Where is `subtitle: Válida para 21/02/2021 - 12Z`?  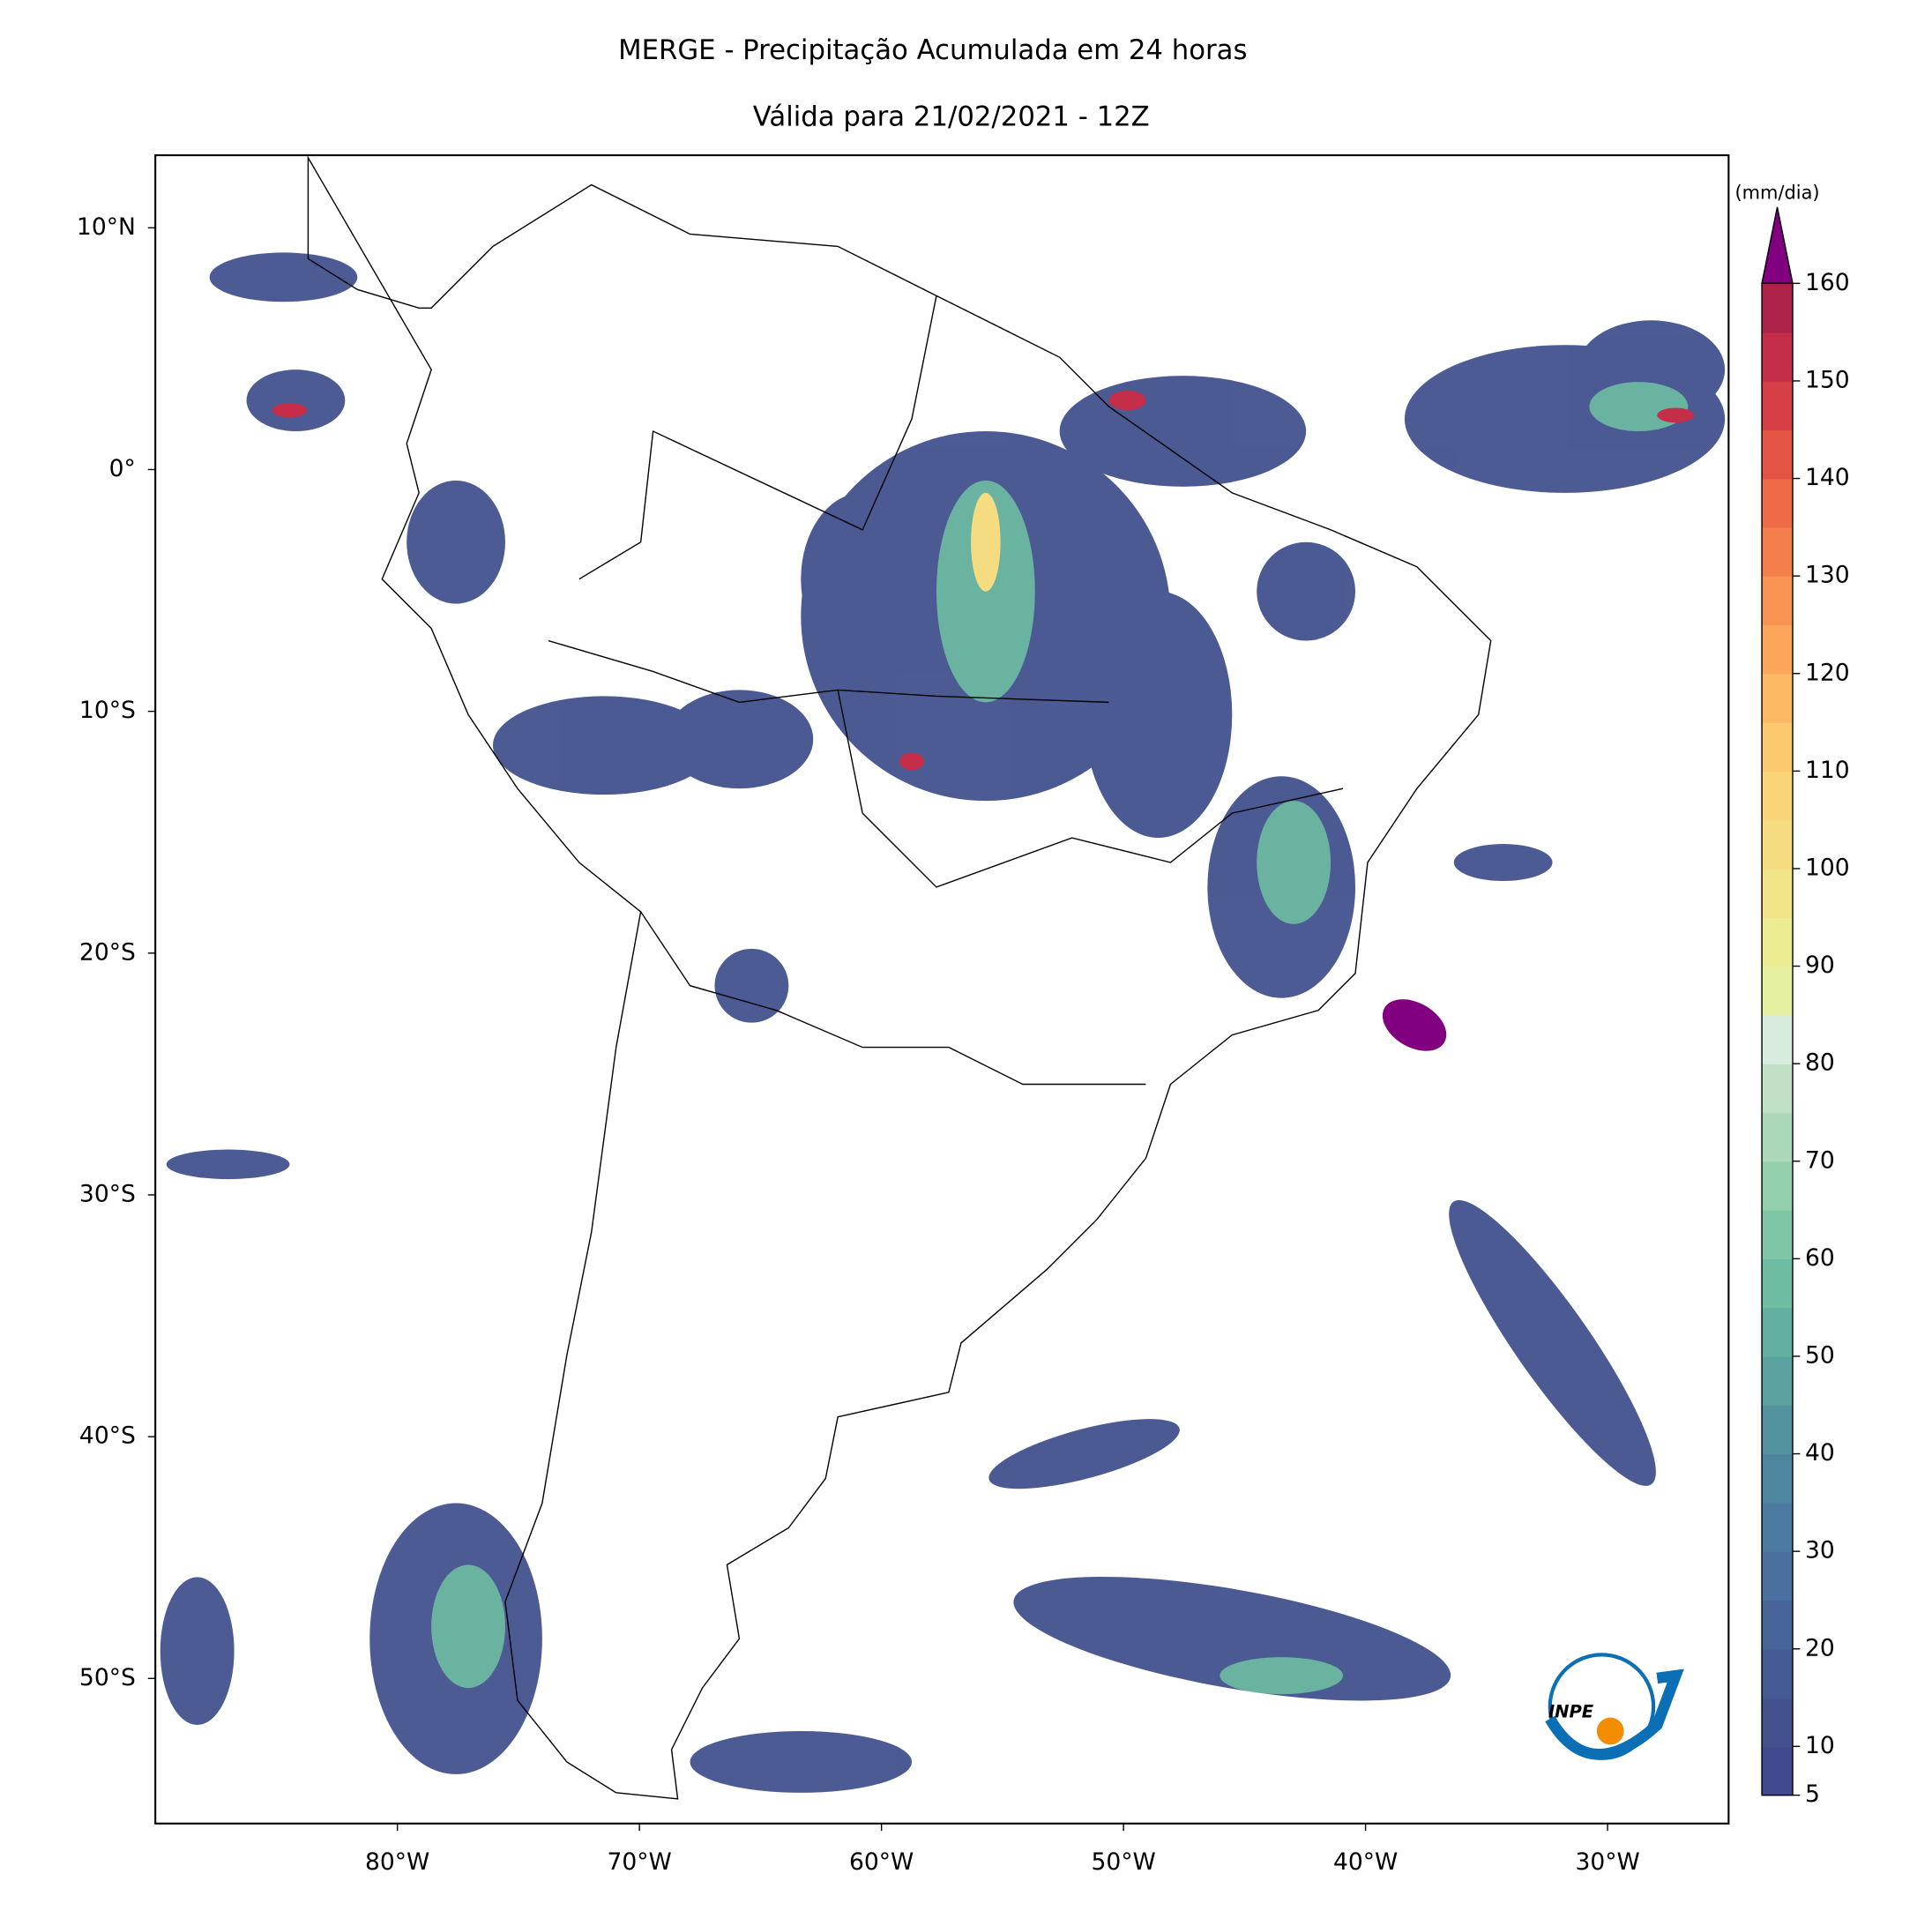
subtitle: Válida para 21/02/2021 - 12Z is located at coordinates (951, 117).